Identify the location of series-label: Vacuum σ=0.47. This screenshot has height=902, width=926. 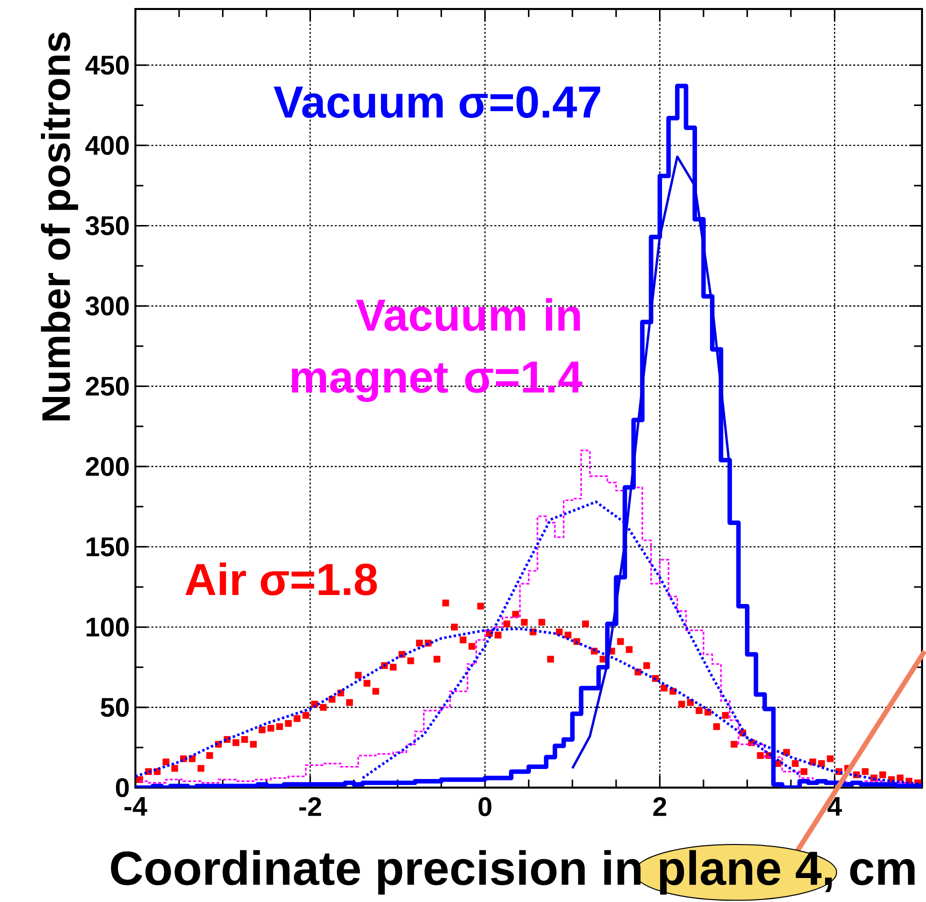
(437, 102).